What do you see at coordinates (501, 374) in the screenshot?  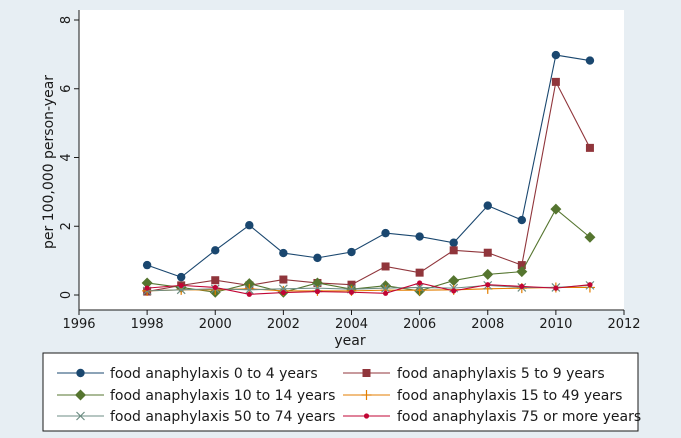 I see `legend-label: food anaphylaxis 5 to 9 years` at bounding box center [501, 374].